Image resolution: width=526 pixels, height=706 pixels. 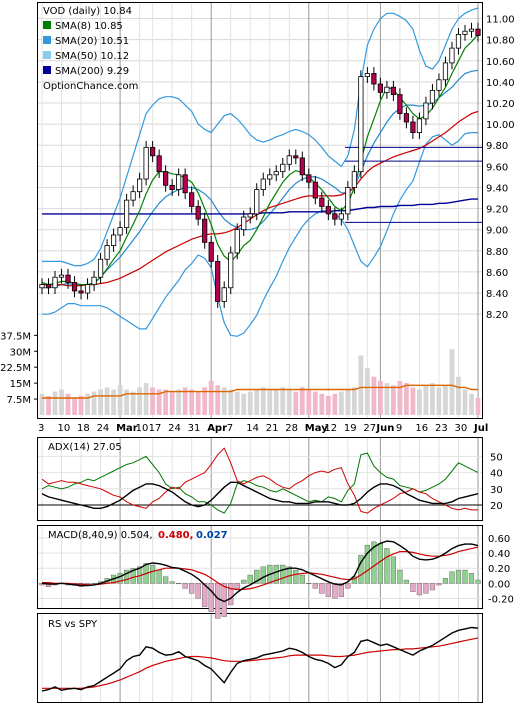 What do you see at coordinates (92, 56) in the screenshot?
I see `legend-sma50: SMA(50) 10.12` at bounding box center [92, 56].